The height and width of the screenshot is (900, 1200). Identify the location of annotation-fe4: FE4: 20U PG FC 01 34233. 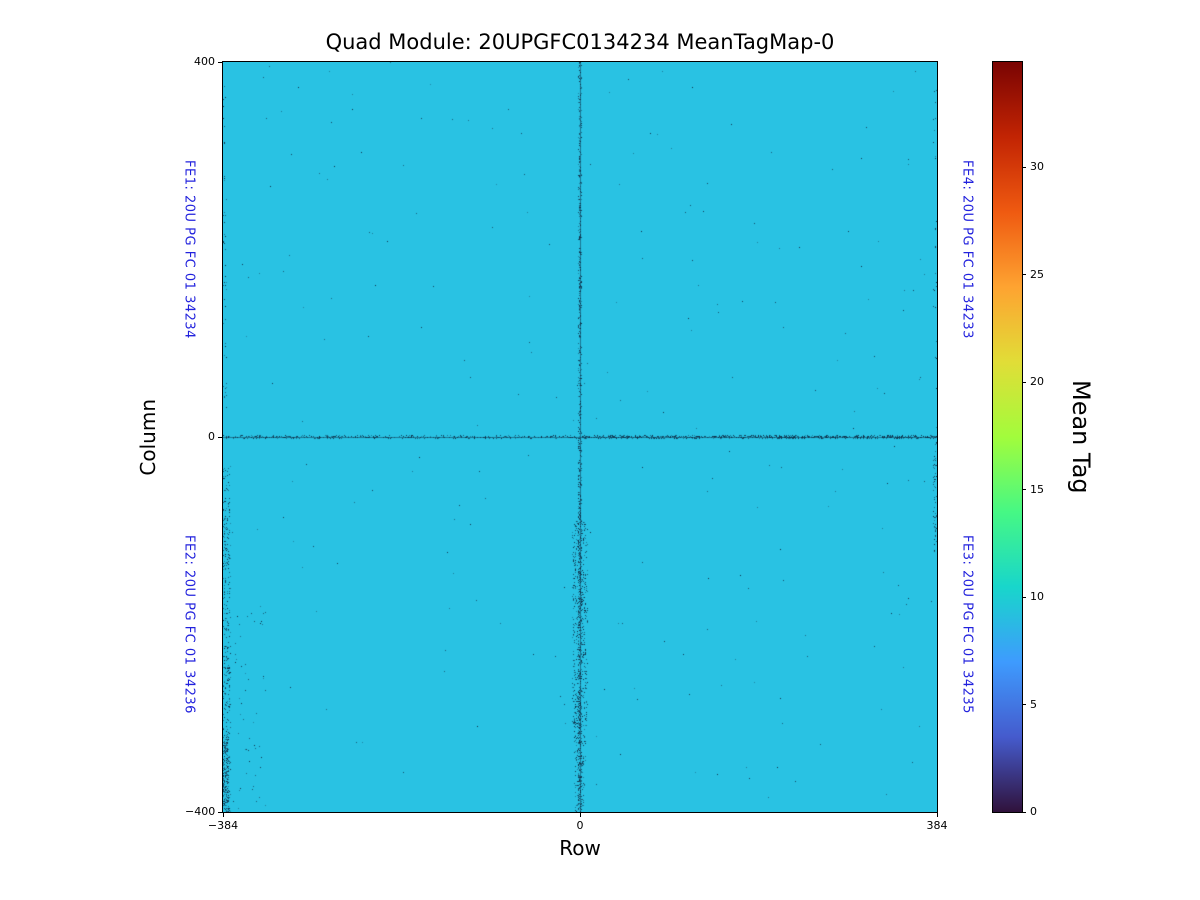
(967, 249).